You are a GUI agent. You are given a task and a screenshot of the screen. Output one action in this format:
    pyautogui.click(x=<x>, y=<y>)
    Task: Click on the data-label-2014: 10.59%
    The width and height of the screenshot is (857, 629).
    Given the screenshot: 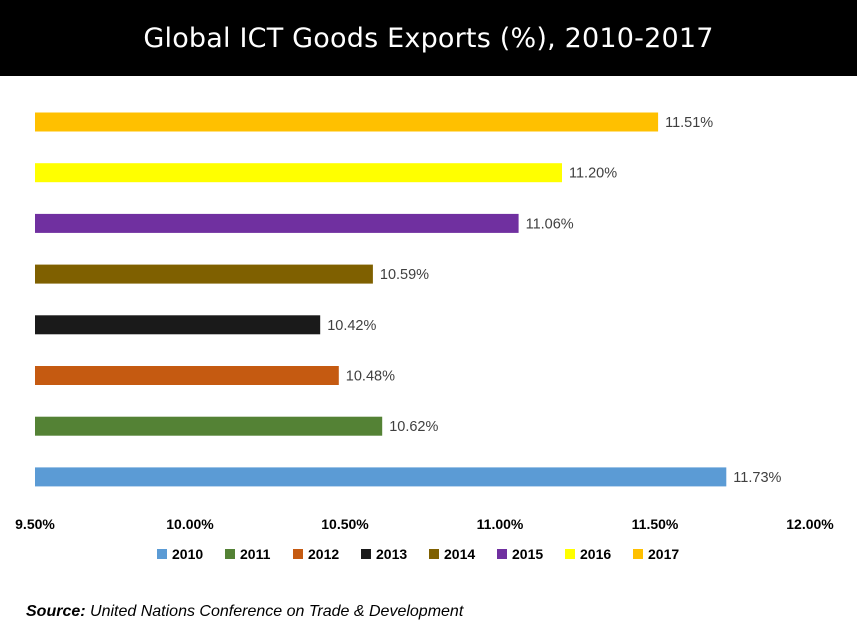 What is the action you would take?
    pyautogui.click(x=404, y=275)
    